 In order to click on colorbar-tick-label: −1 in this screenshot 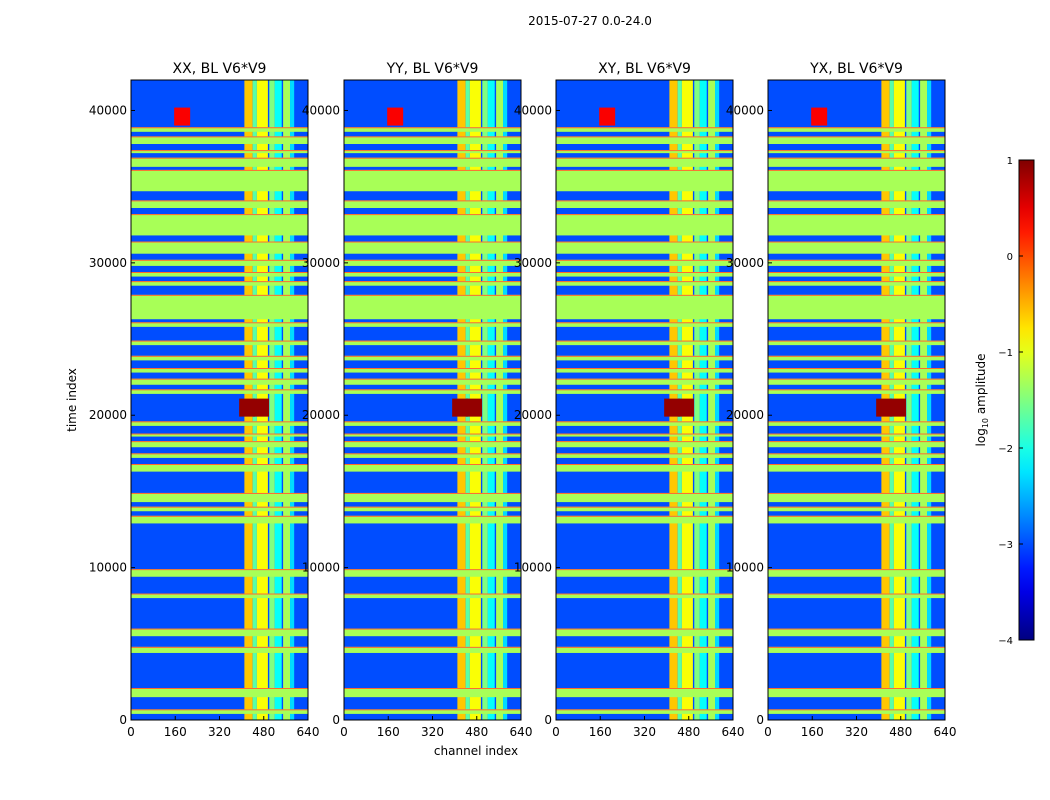, I will do `click(1005, 353)`.